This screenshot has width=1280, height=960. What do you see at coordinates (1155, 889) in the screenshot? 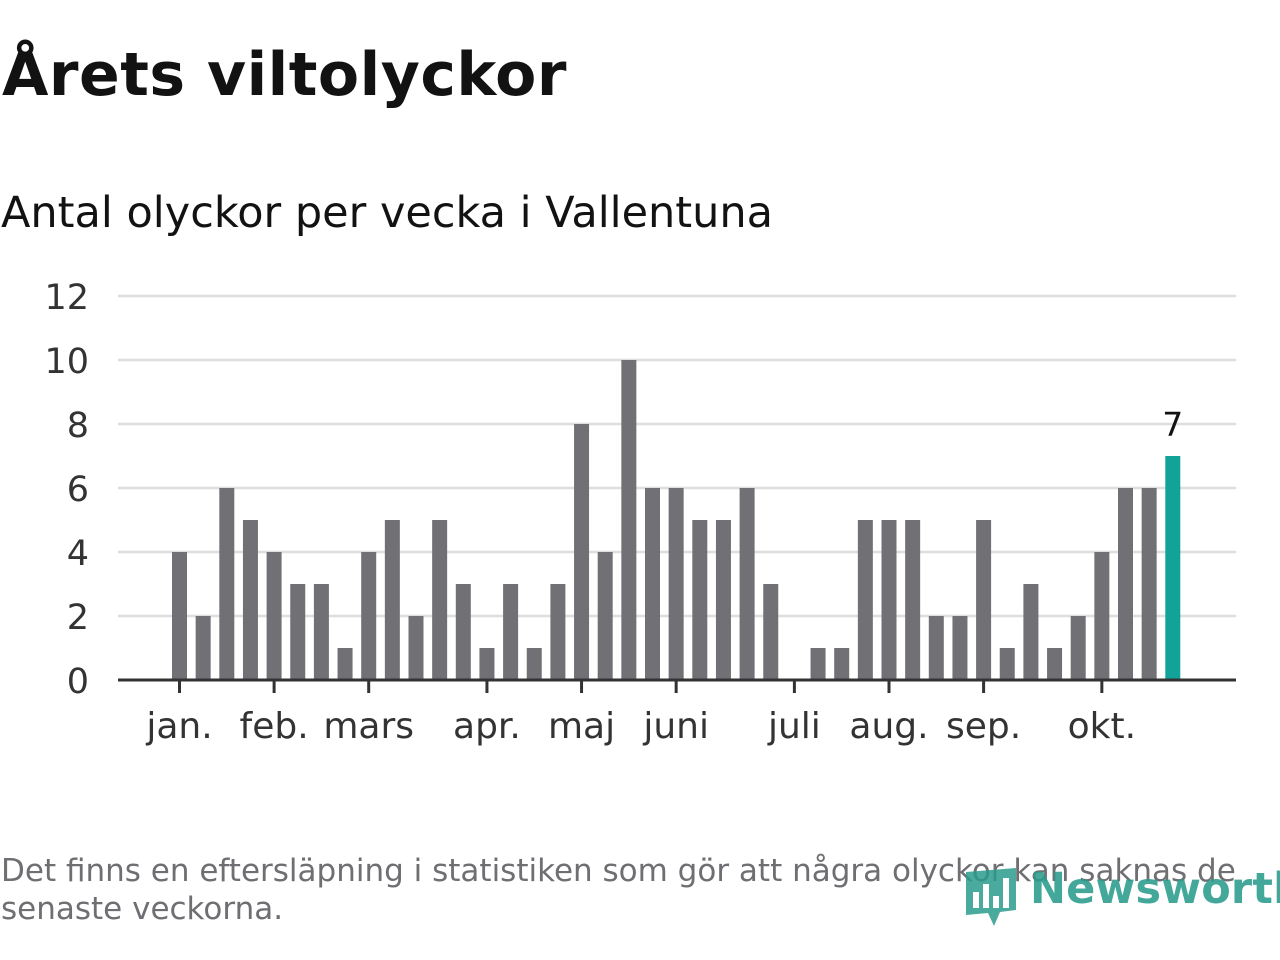
I see `newsworthy-logo-text: Newsworthy` at bounding box center [1155, 889].